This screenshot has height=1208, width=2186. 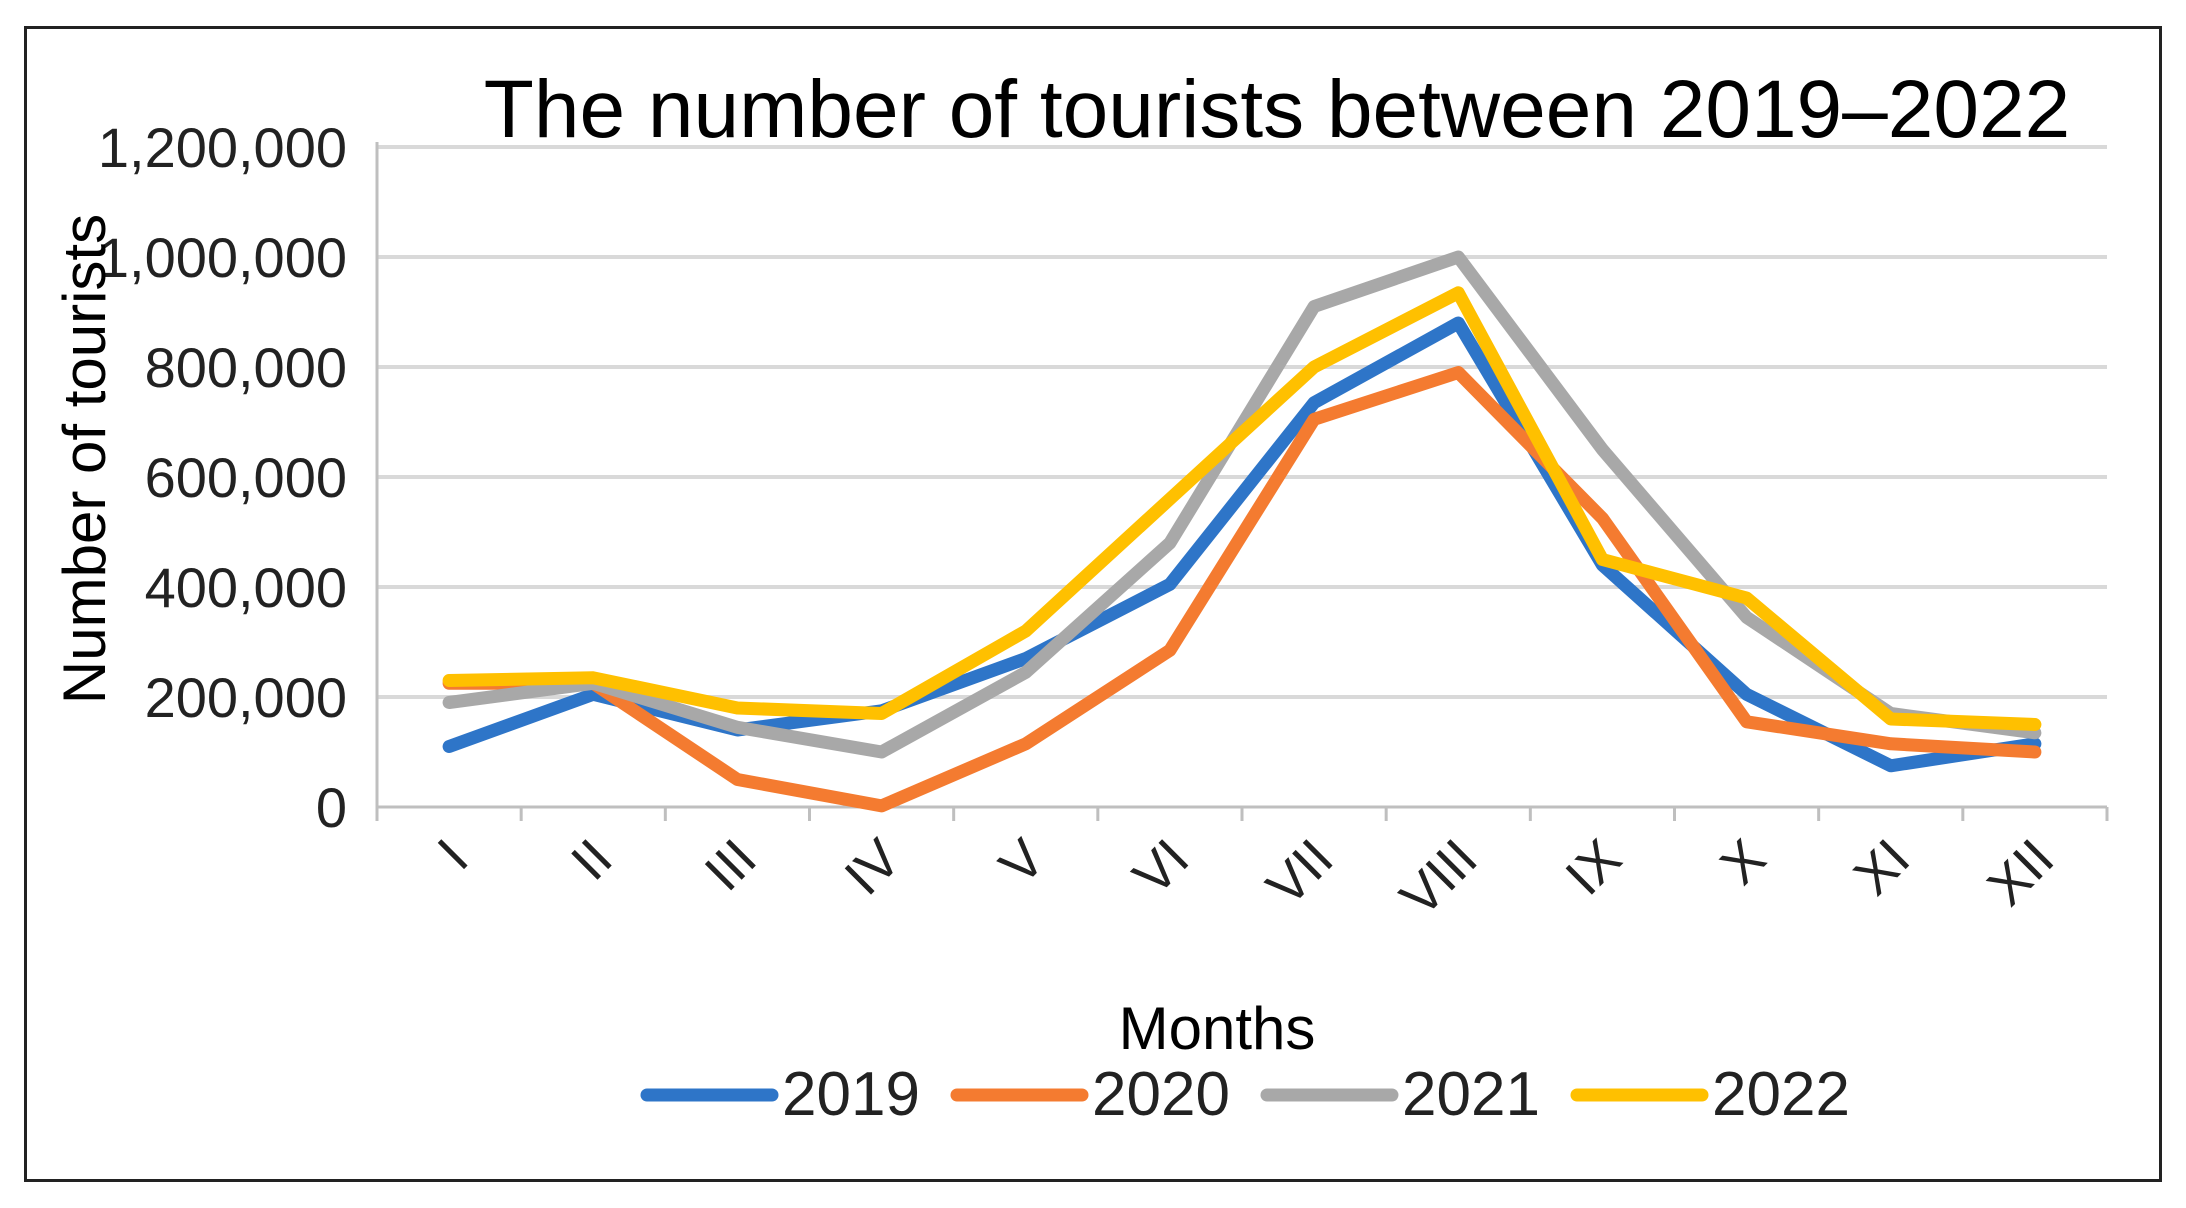 What do you see at coordinates (222, 257) in the screenshot?
I see `y-tick-label: 1,000,000` at bounding box center [222, 257].